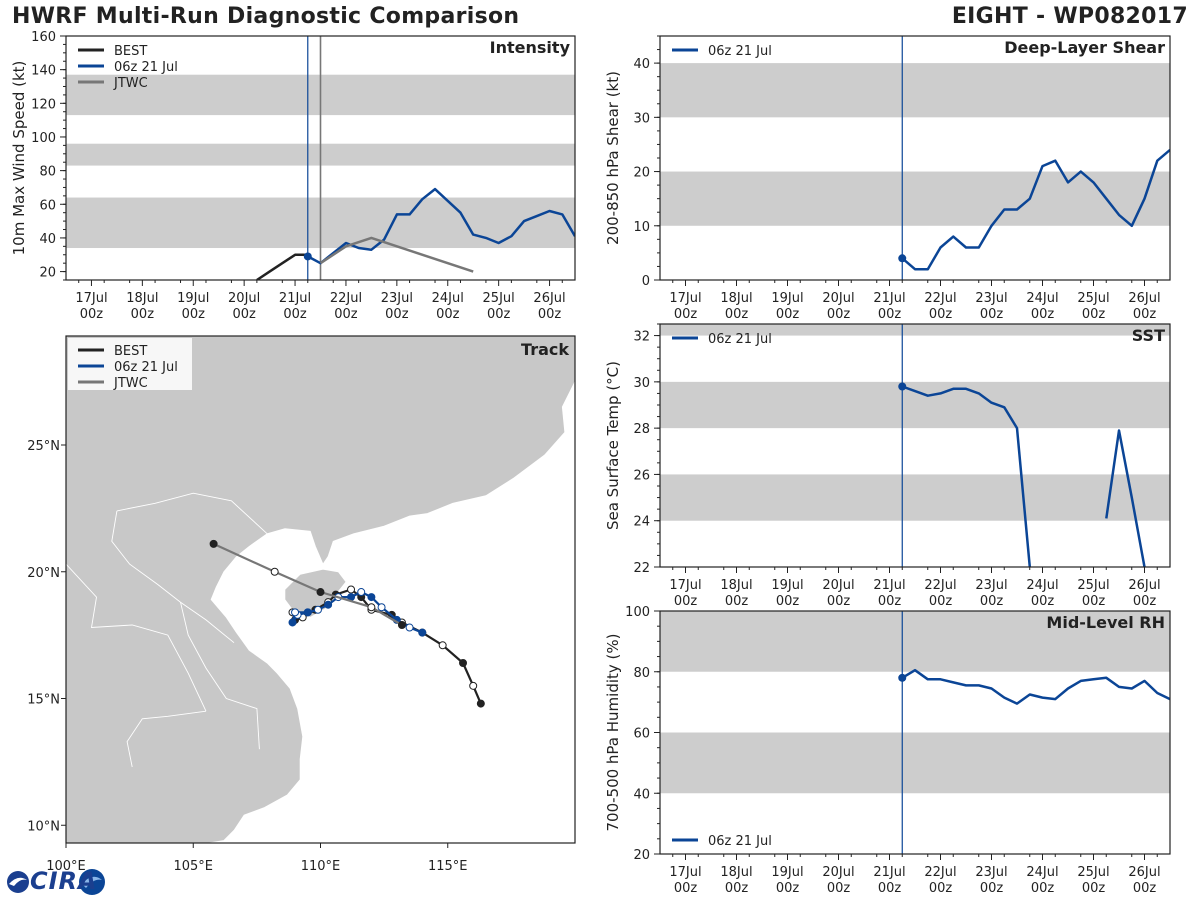 The width and height of the screenshot is (1200, 900). What do you see at coordinates (991, 872) in the screenshot?
I see `rh-x-day-label: 23Jul` at bounding box center [991, 872].